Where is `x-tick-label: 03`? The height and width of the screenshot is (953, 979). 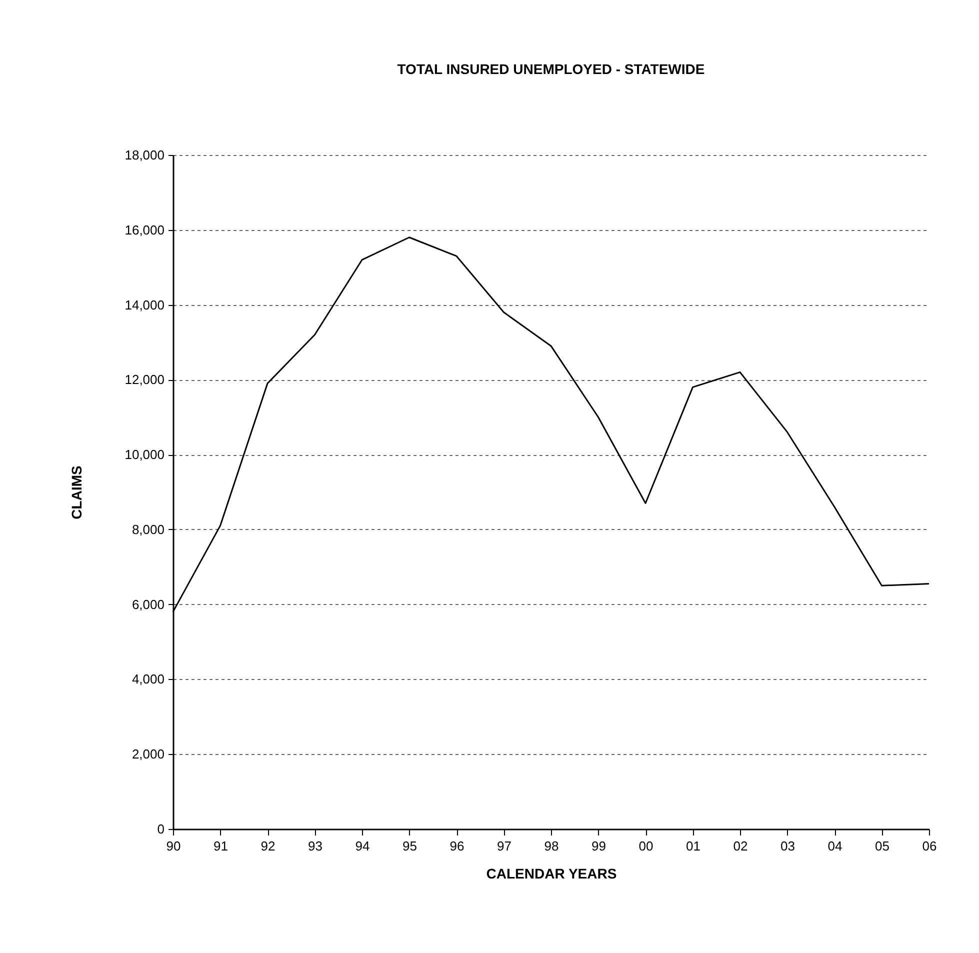 x-tick-label: 03 is located at coordinates (787, 846).